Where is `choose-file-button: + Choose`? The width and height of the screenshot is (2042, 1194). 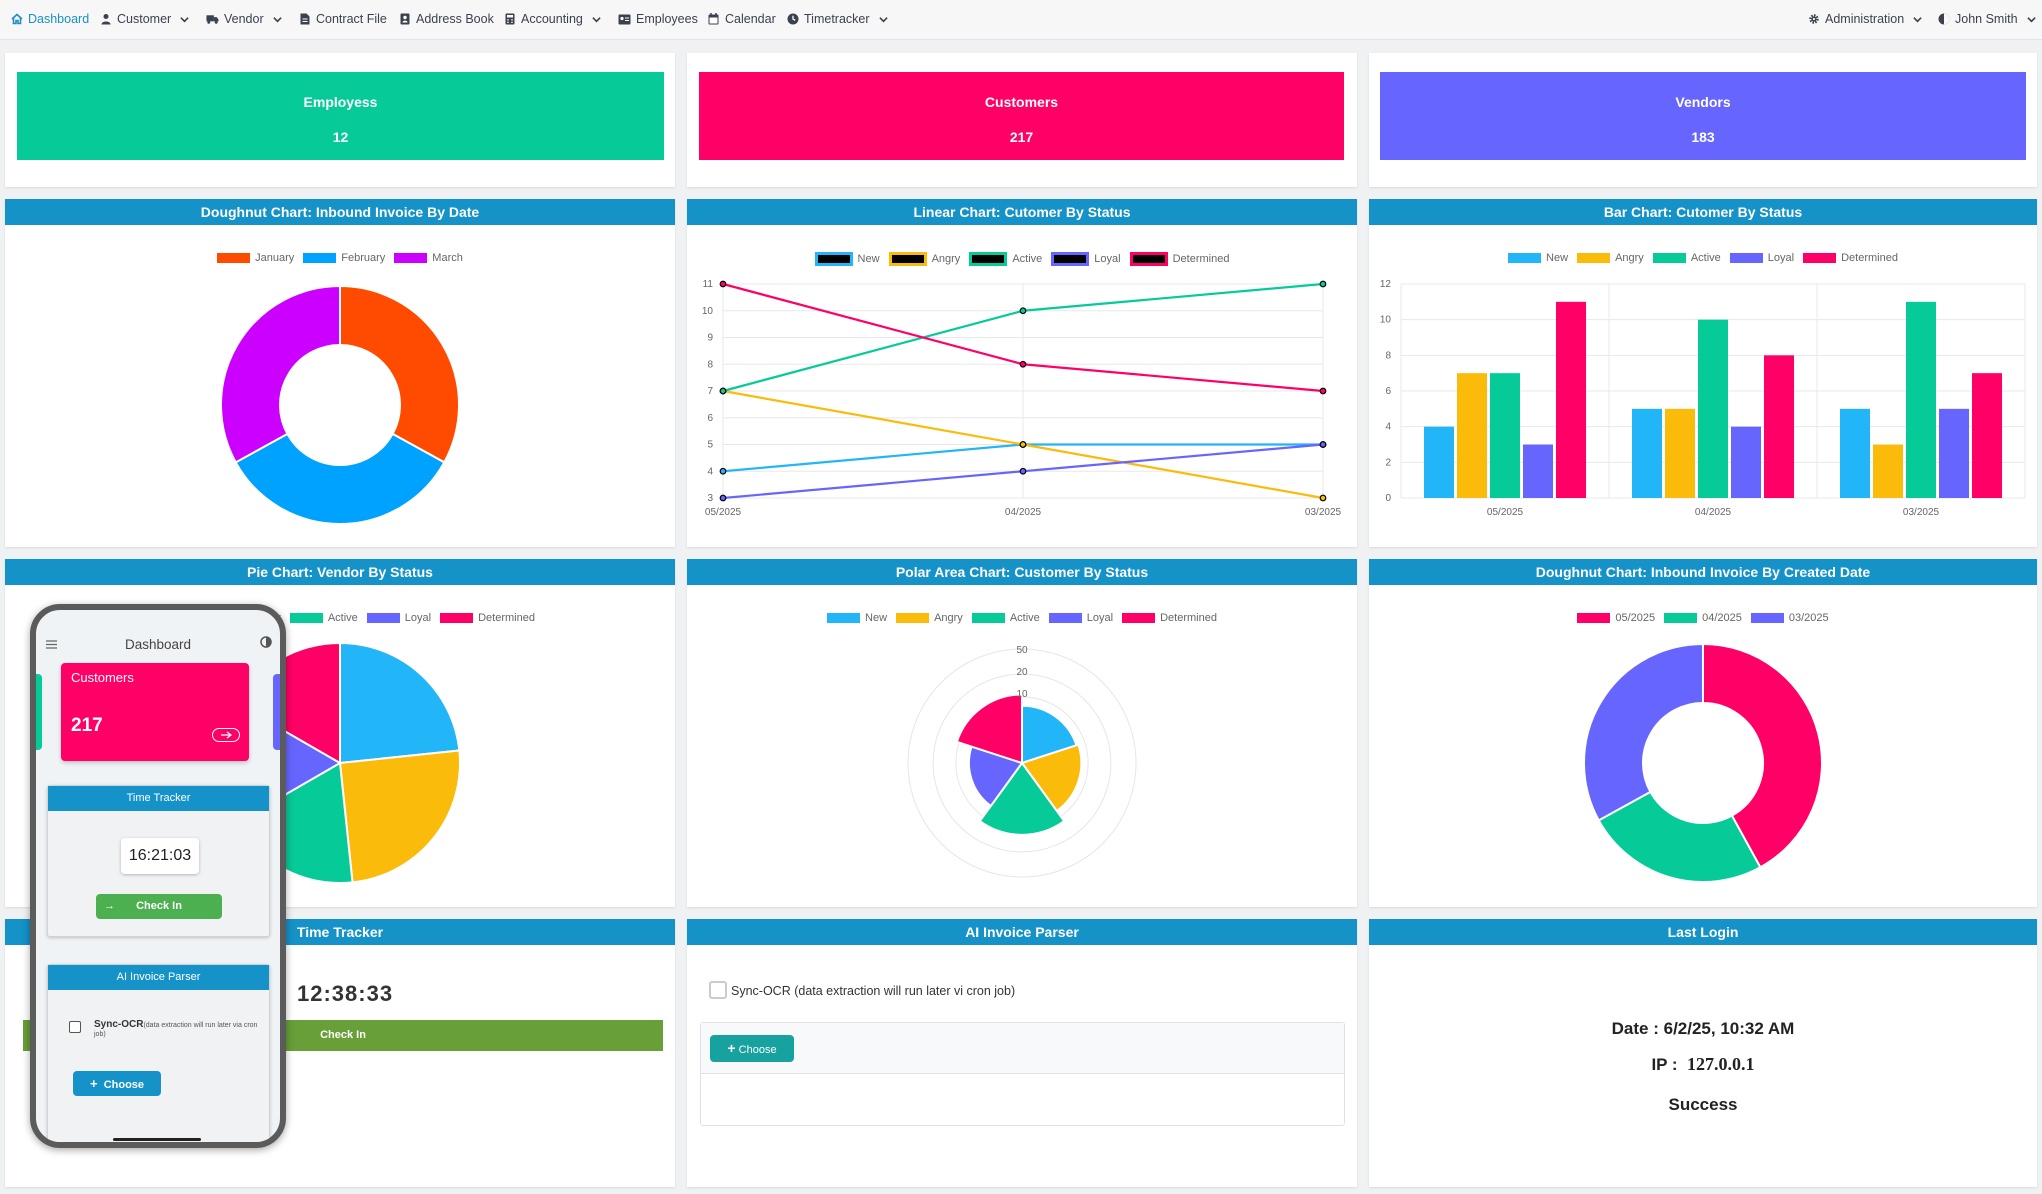 choose-file-button: + Choose is located at coordinates (752, 1048).